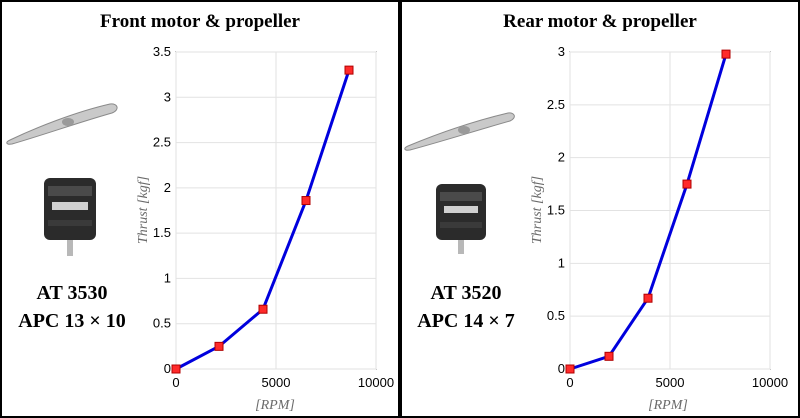 Image resolution: width=800 pixels, height=418 pixels. Describe the element at coordinates (668, 405) in the screenshot. I see `rear-x-axis-label: [RPM]` at that location.